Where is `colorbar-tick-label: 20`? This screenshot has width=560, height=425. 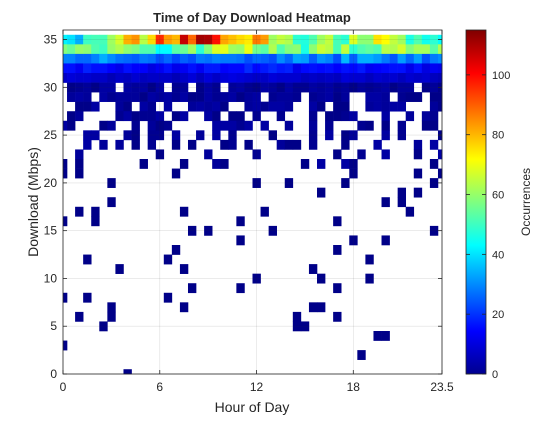 colorbar-tick-label: 20 is located at coordinates (498, 315).